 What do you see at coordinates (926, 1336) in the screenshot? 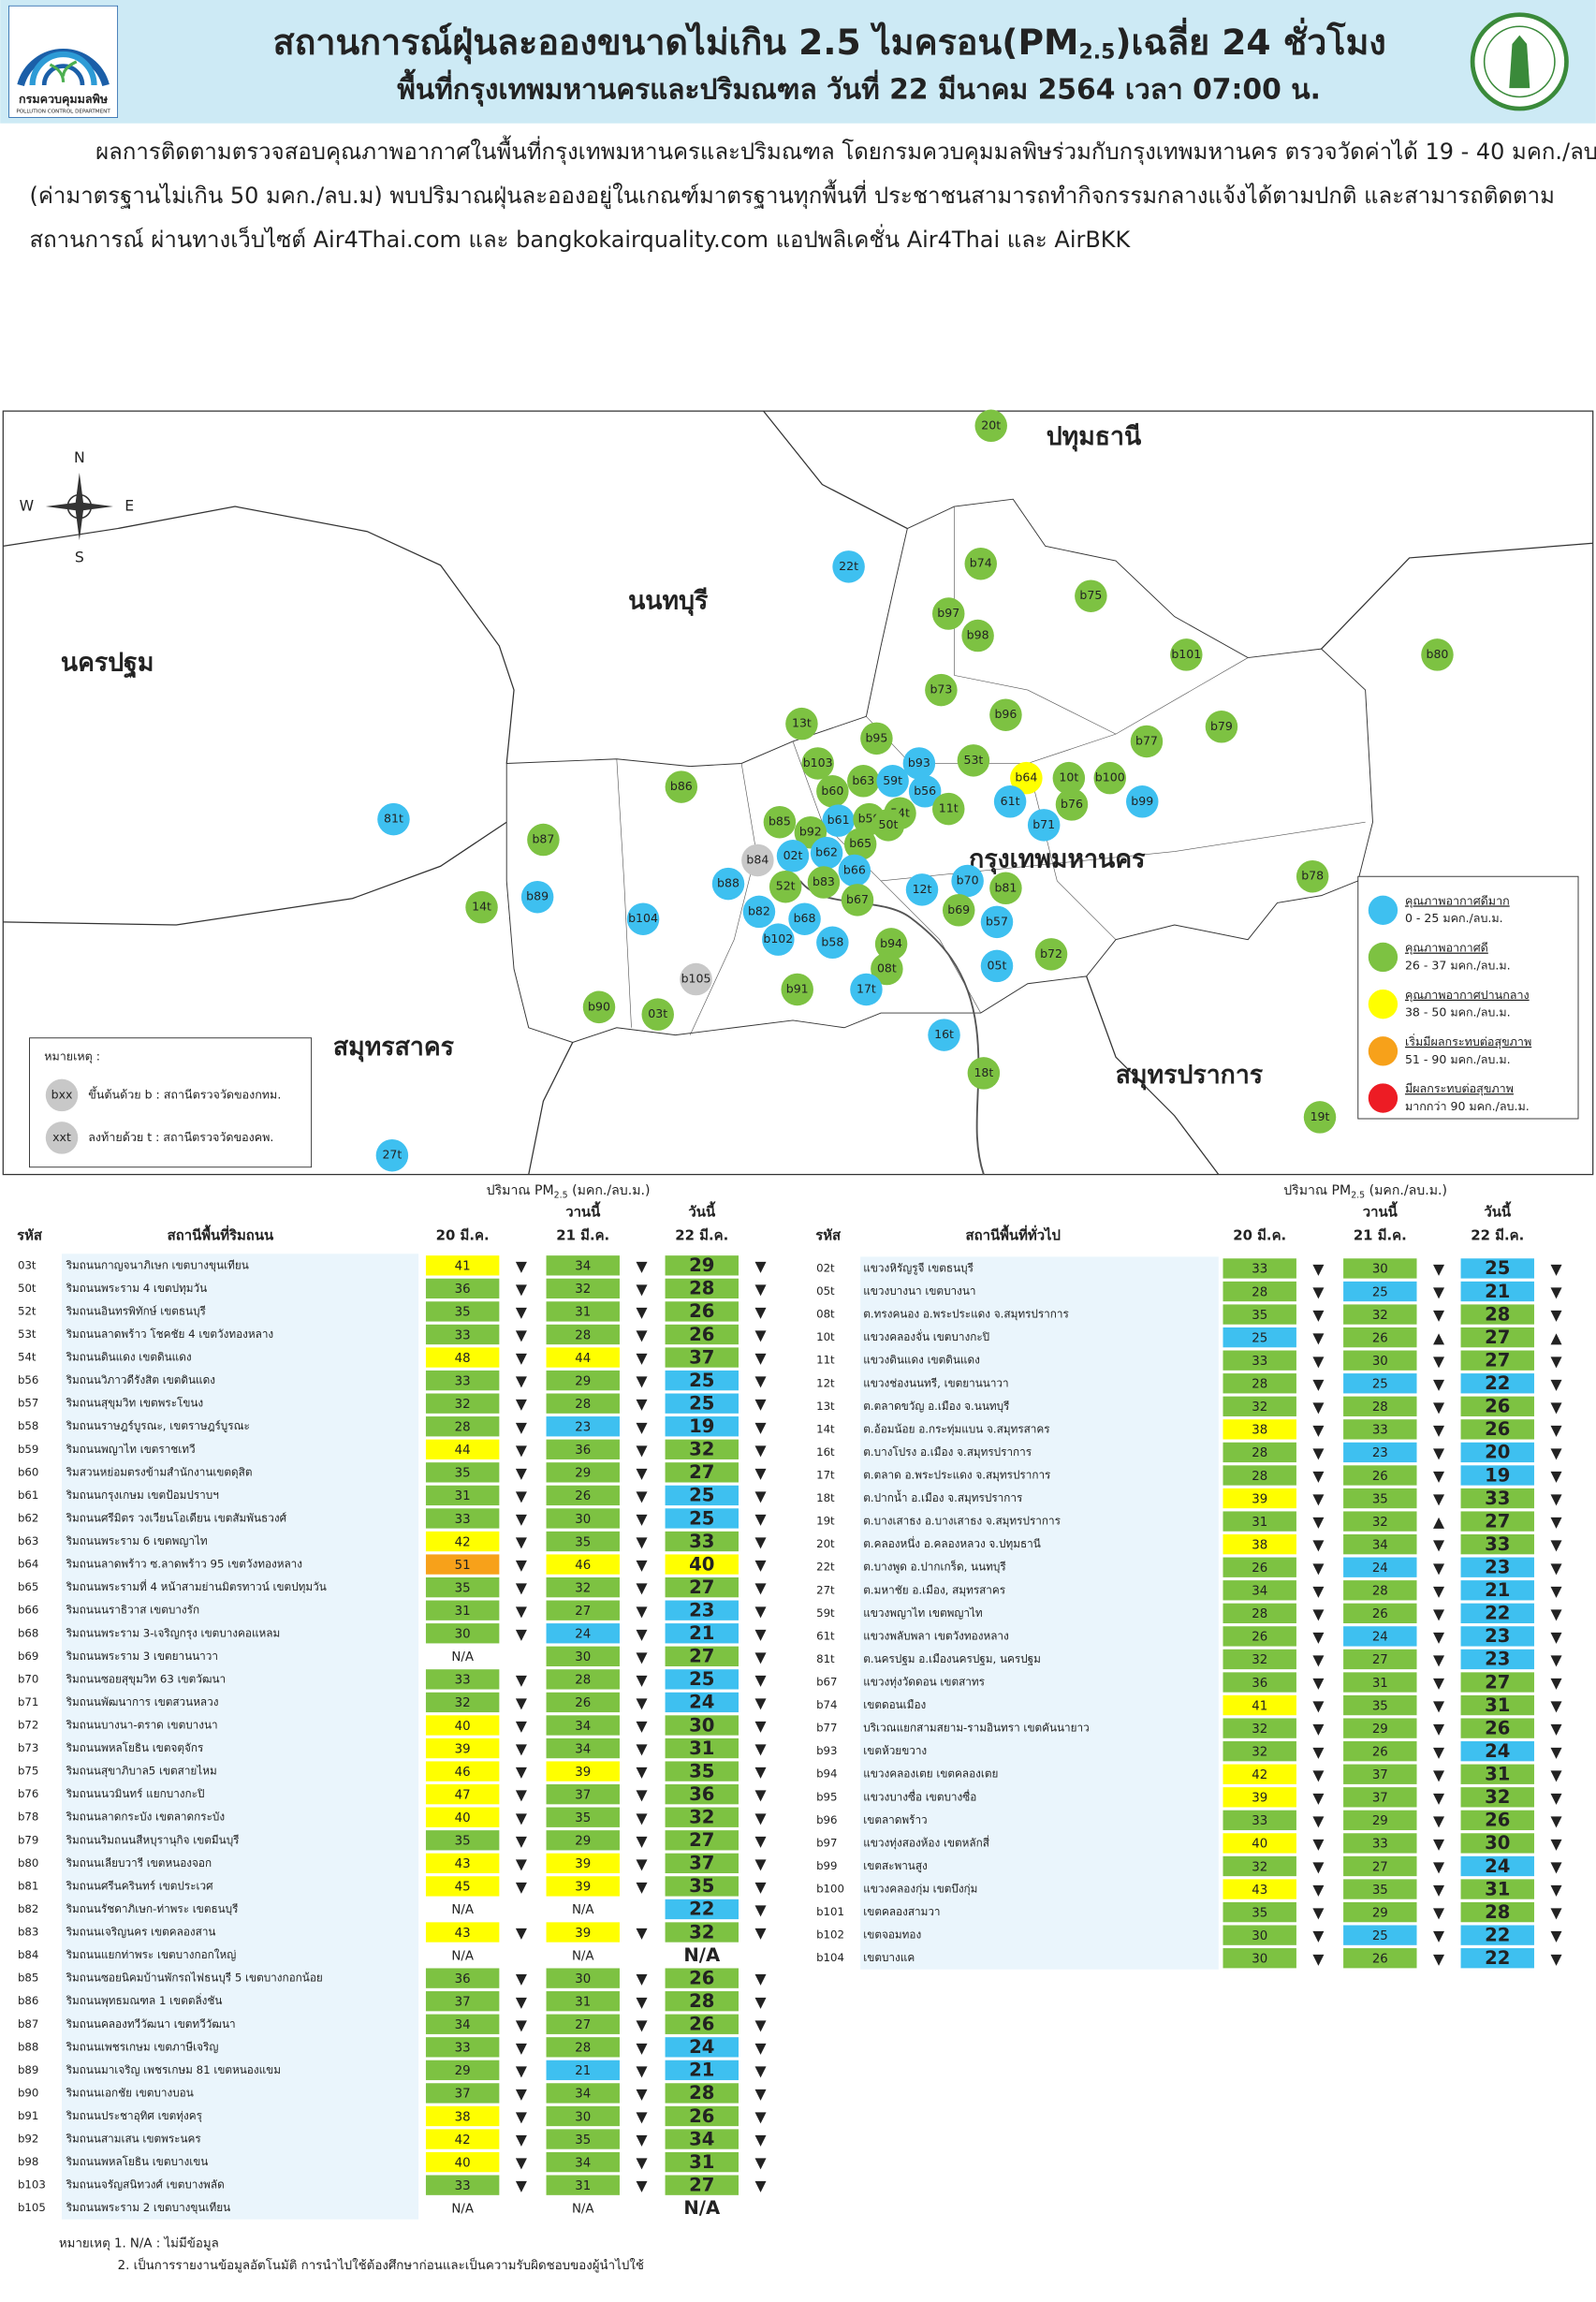
I see `station-name: แขวงคลองจั่น เขตบางกะปิ` at bounding box center [926, 1336].